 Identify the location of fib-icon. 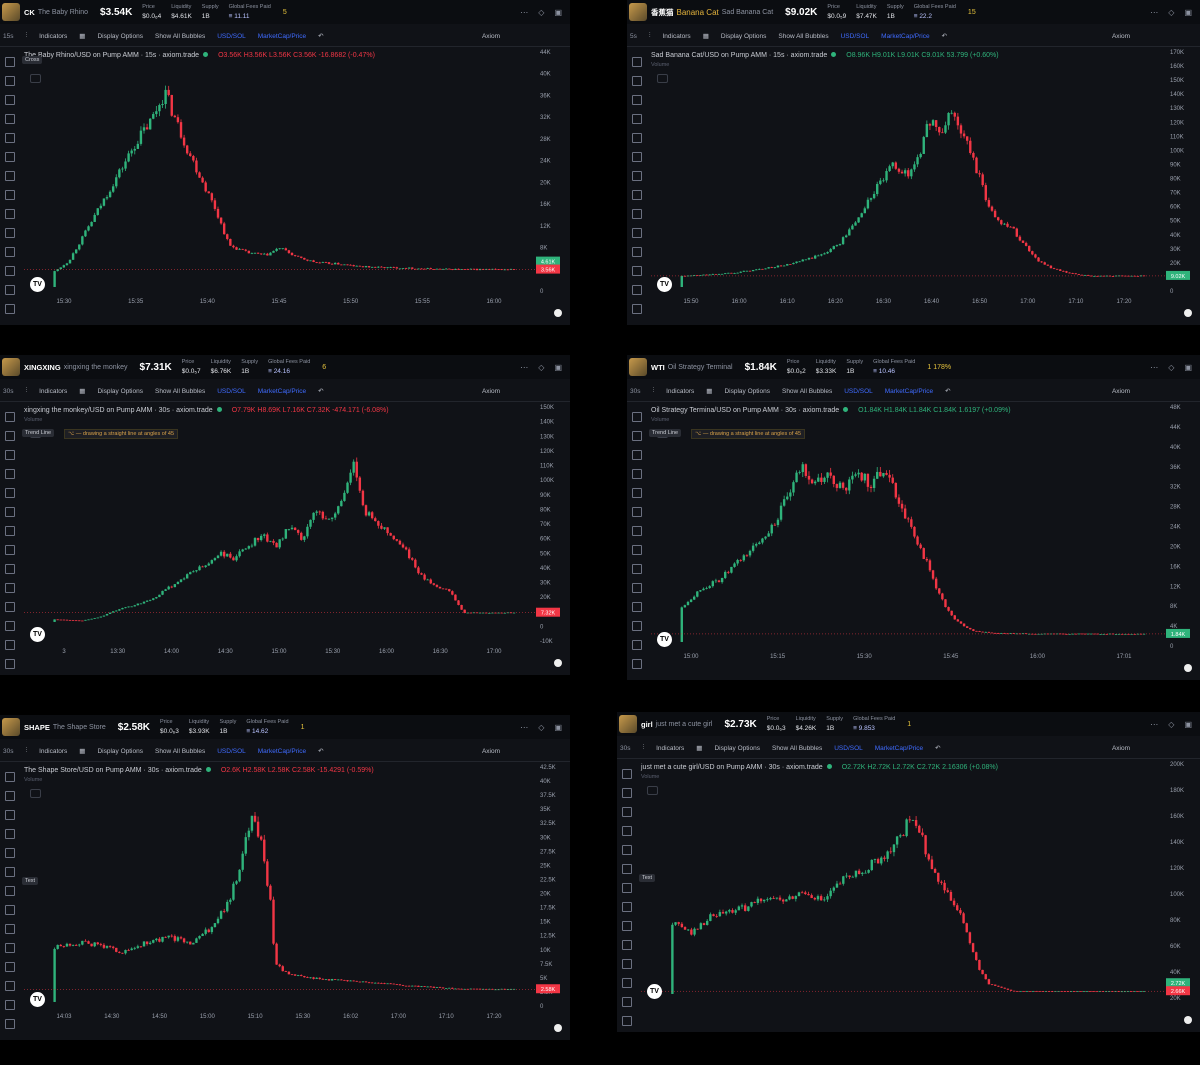
(627, 812).